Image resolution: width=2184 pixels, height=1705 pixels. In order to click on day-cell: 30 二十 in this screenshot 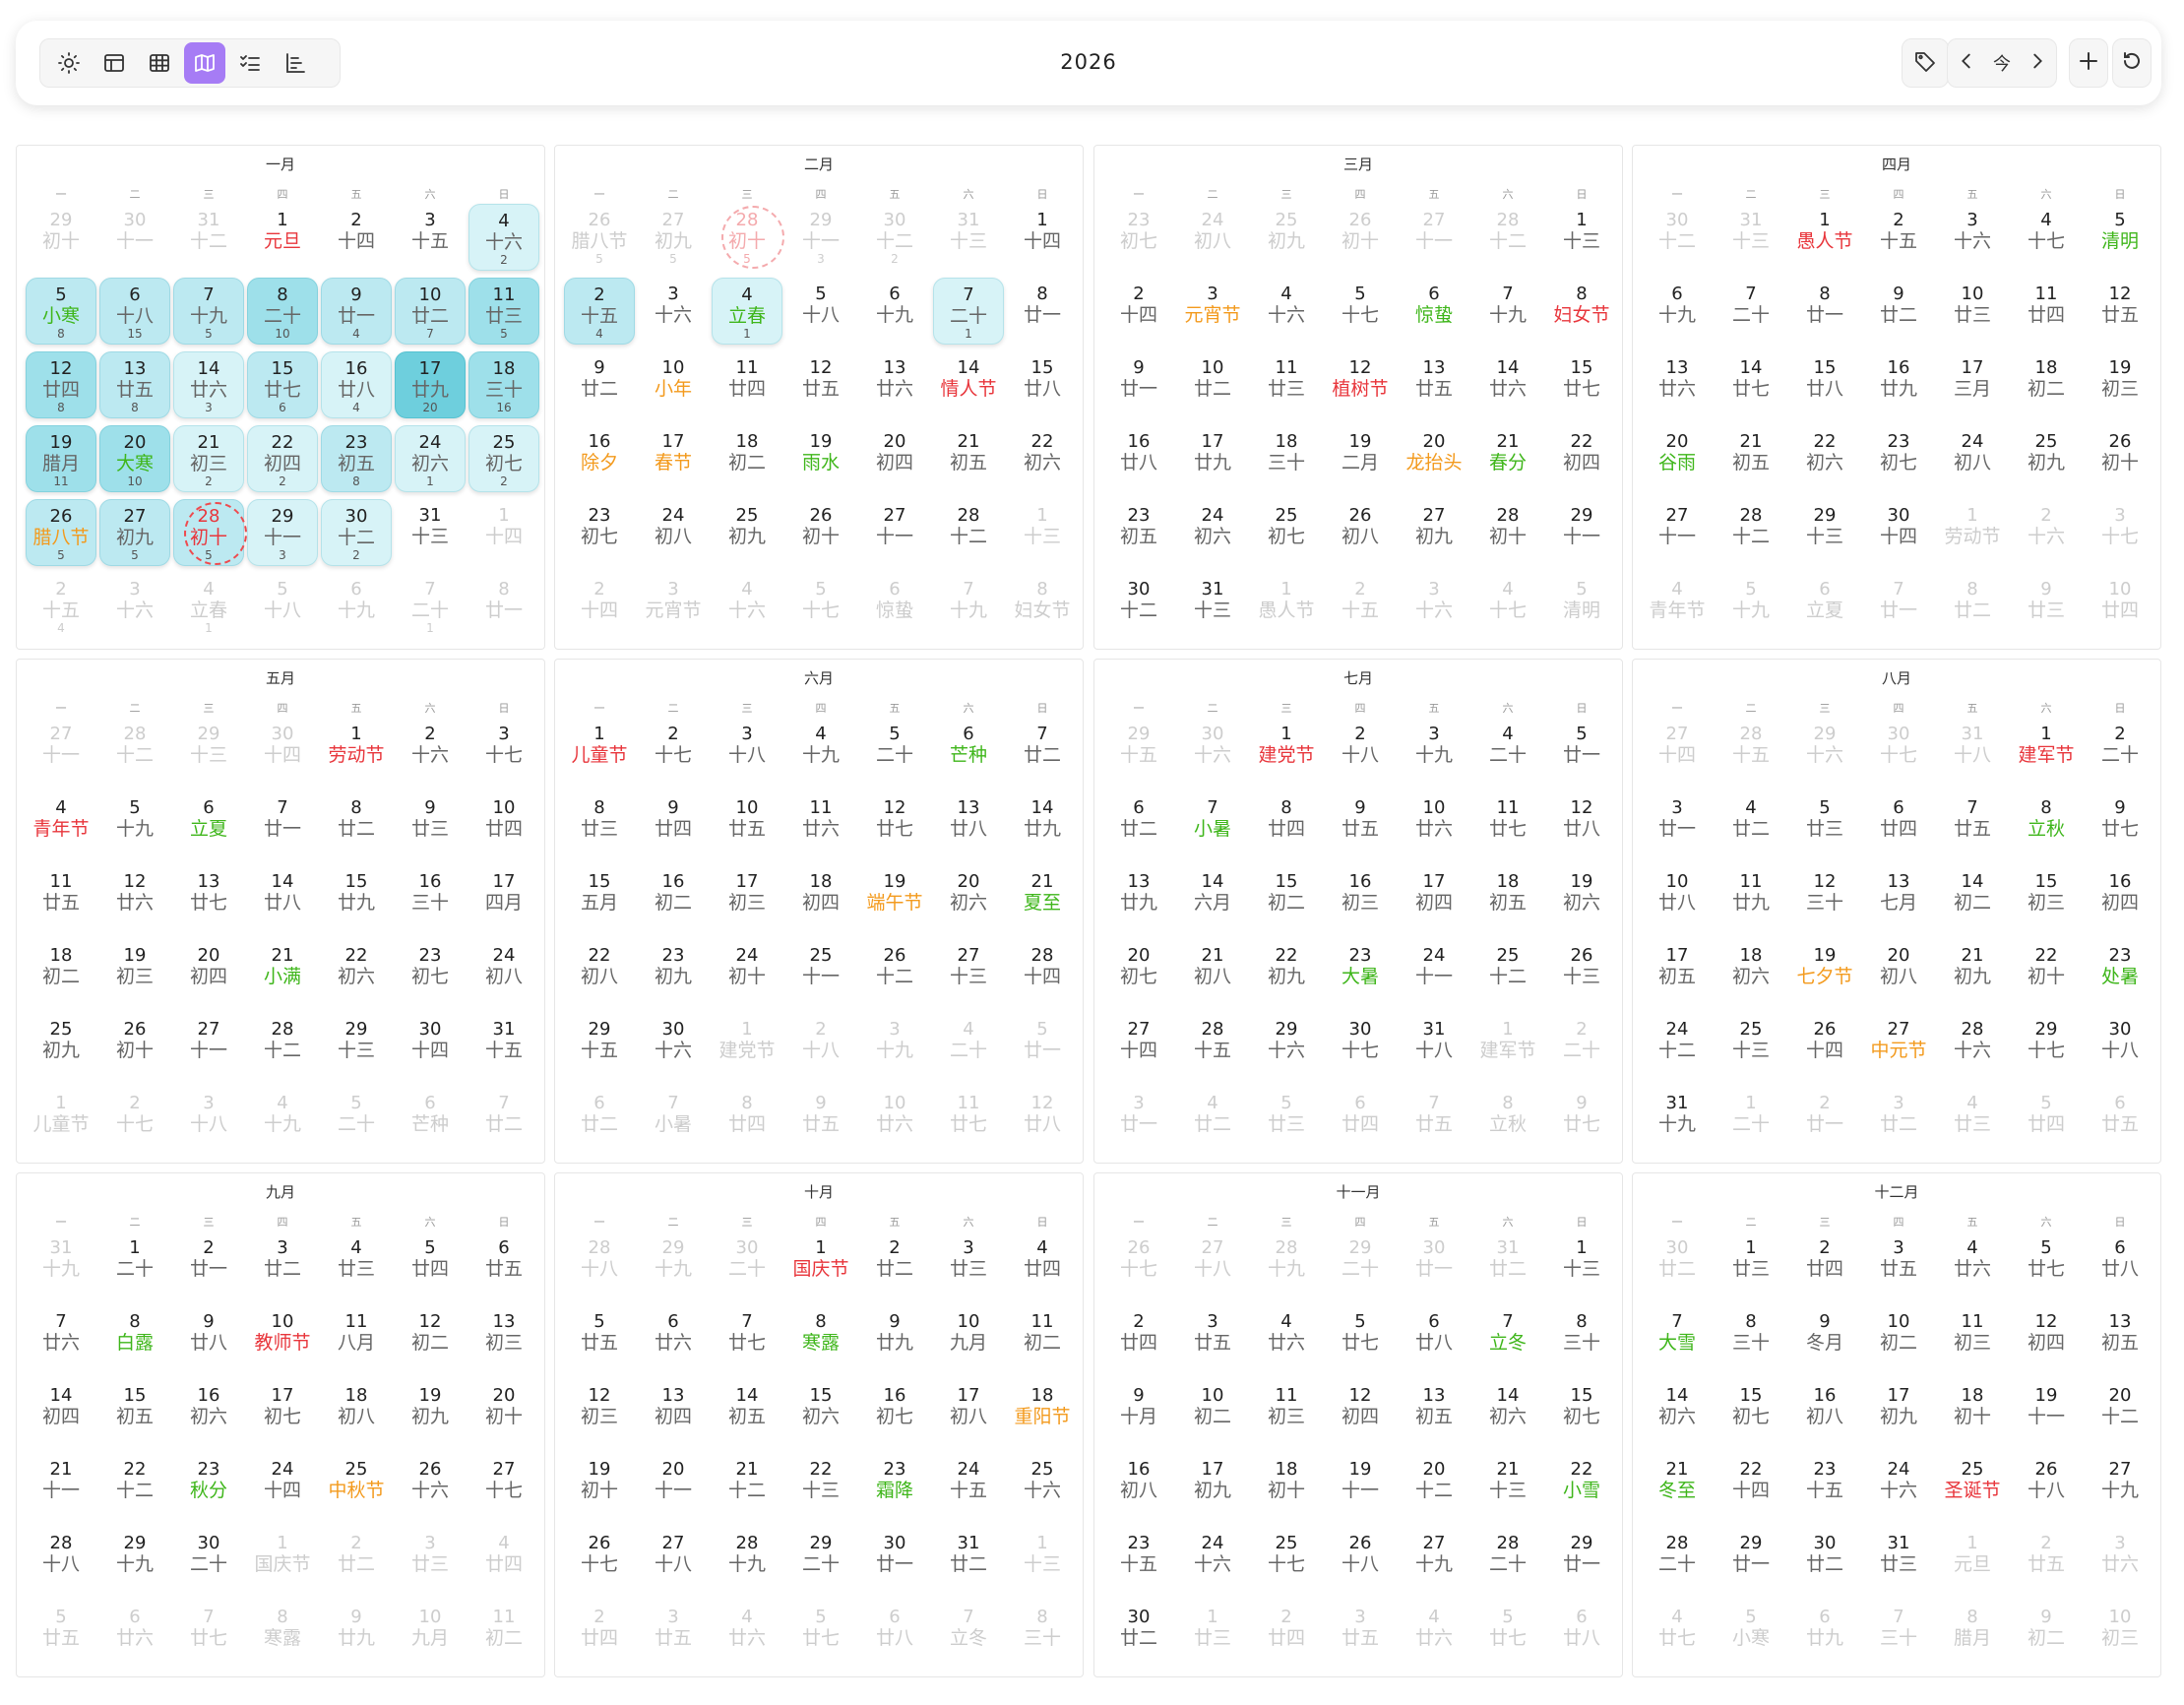, I will do `click(208, 1560)`.